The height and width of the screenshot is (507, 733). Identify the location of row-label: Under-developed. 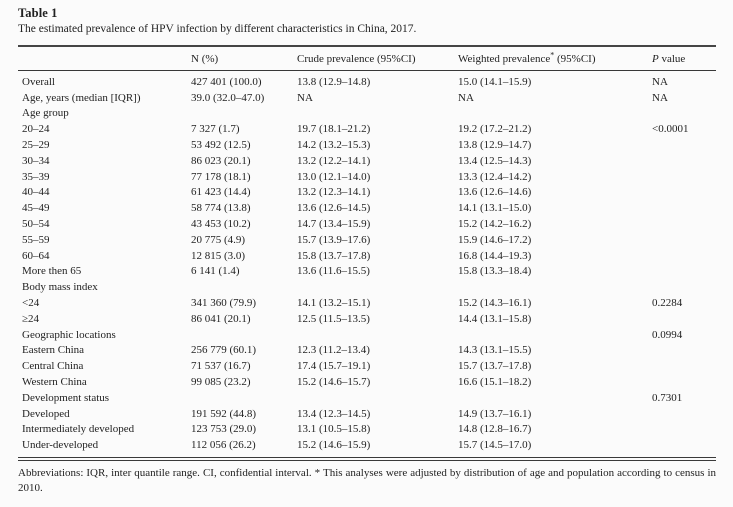
(60, 445).